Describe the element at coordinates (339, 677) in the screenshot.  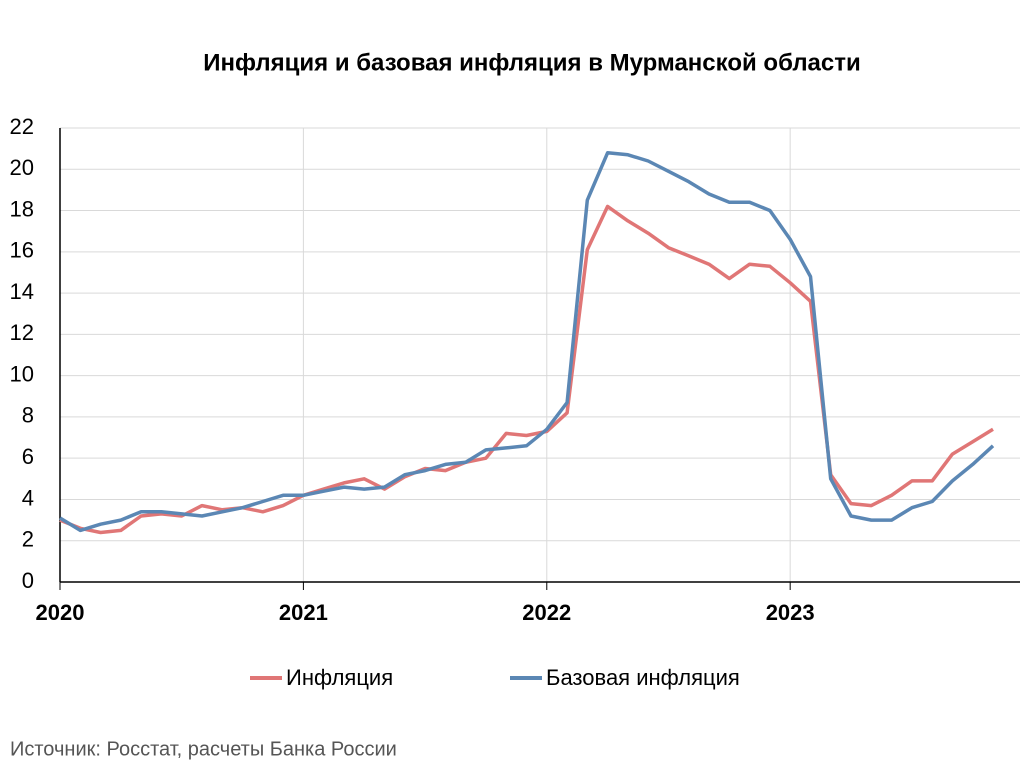
I see `legend-label: Инфляция` at that location.